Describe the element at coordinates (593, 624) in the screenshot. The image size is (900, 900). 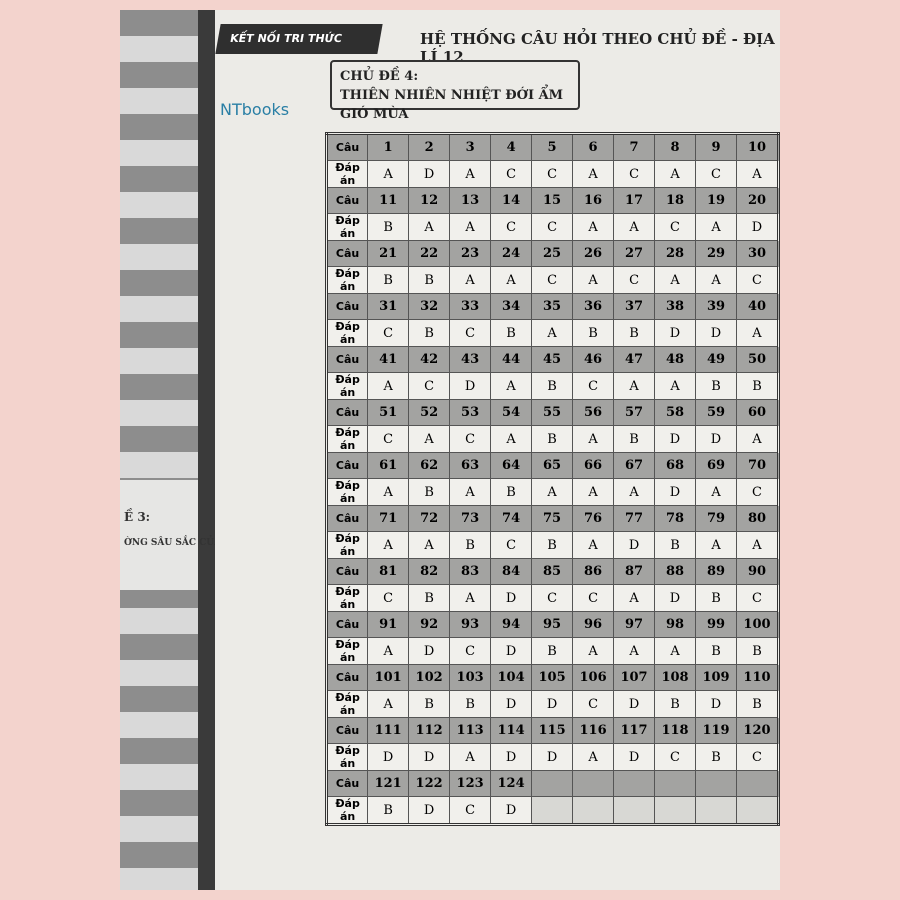
I see `question-number: 96` at that location.